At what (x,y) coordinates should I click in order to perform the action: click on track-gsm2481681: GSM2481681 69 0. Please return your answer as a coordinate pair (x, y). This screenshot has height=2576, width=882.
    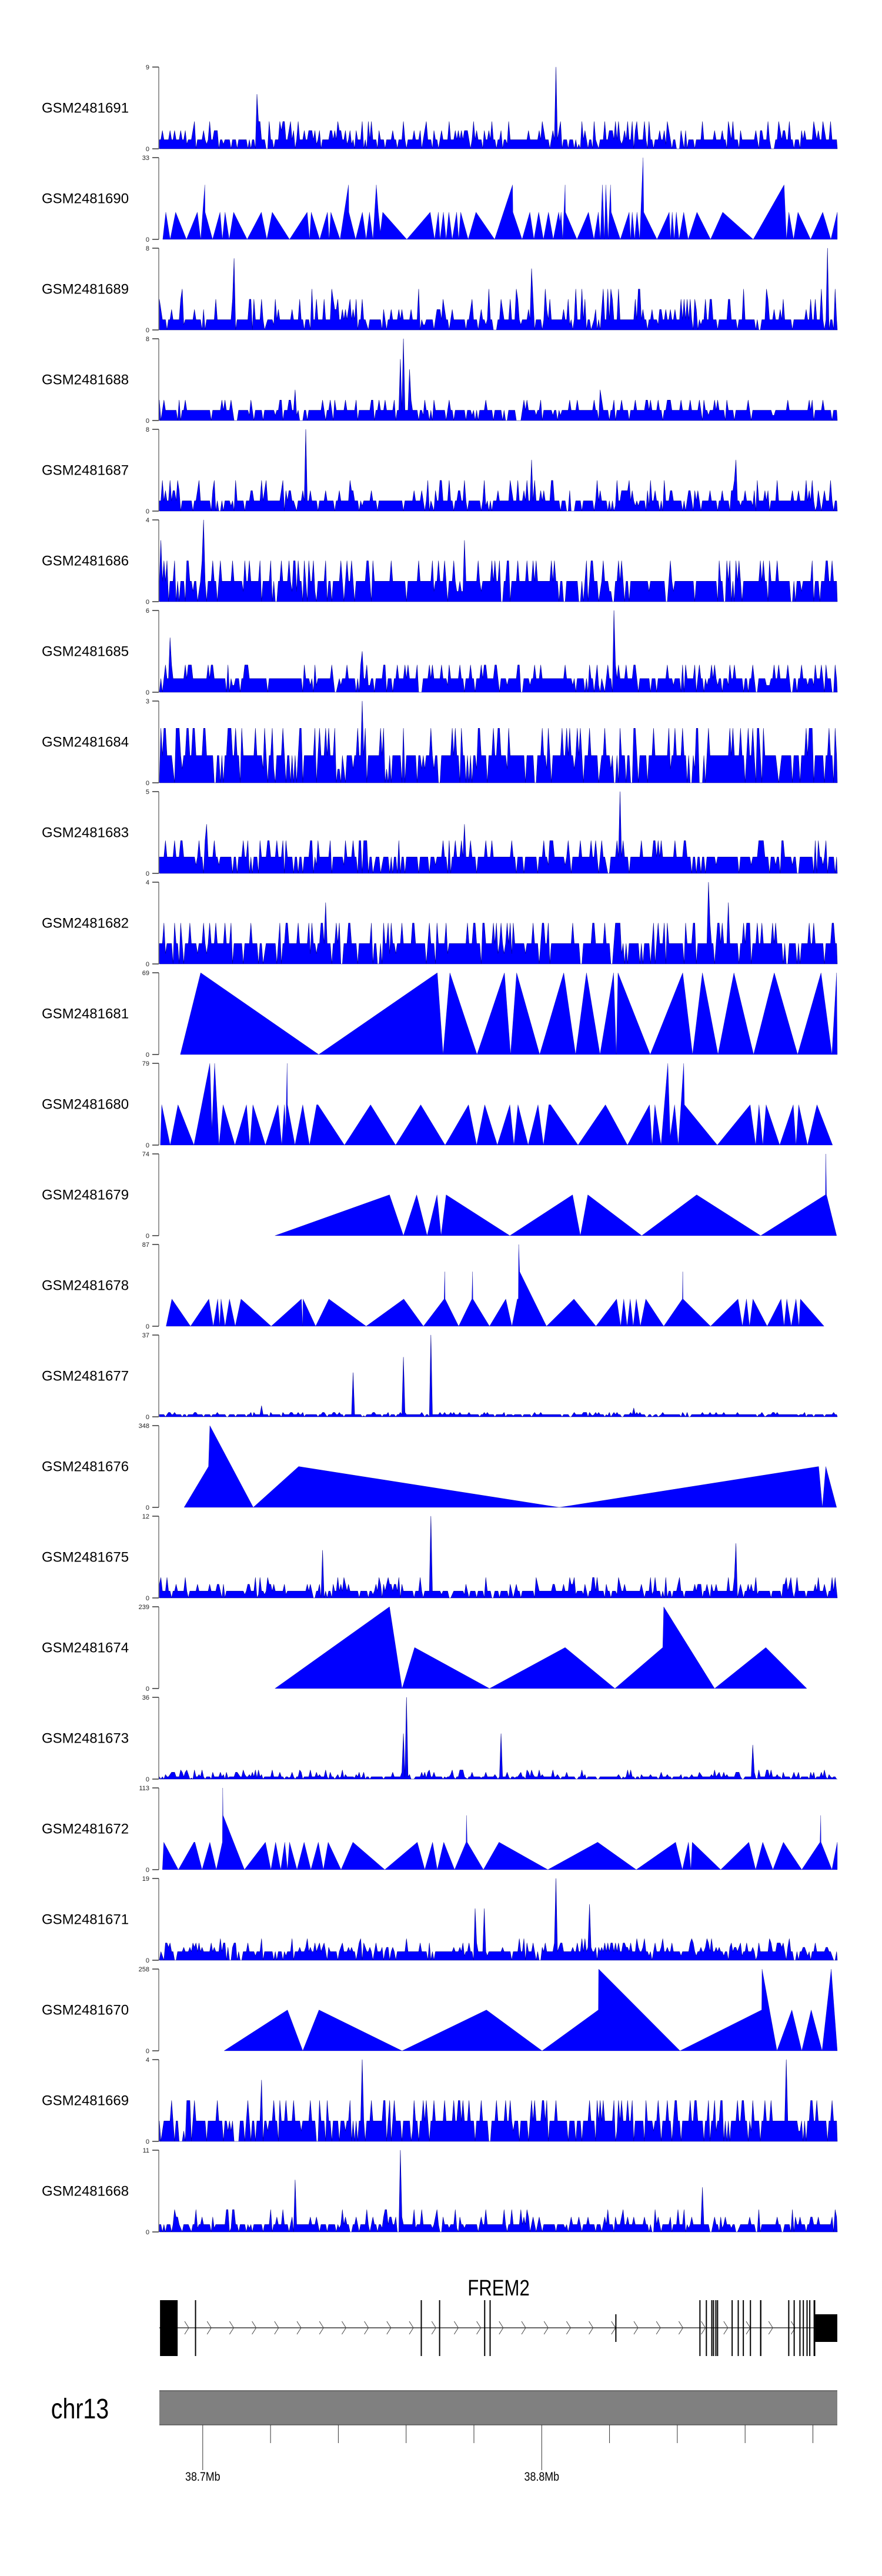
    Looking at the image, I should click on (440, 1014).